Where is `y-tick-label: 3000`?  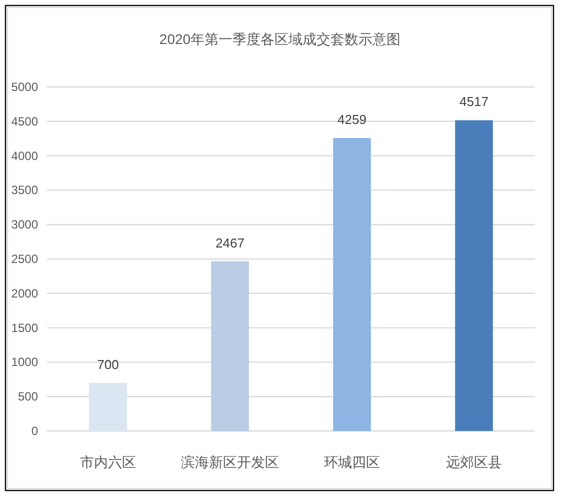
y-tick-label: 3000 is located at coordinates (24, 225).